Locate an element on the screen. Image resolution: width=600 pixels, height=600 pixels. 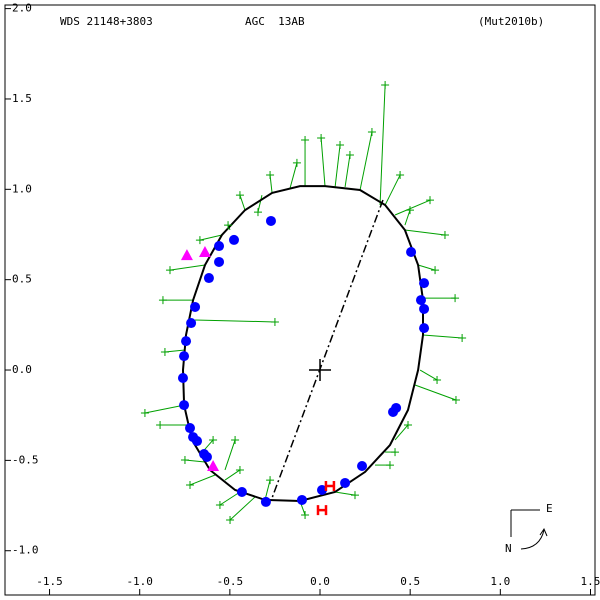
x-tick-label: 1.5 is located at coordinates (590, 581).